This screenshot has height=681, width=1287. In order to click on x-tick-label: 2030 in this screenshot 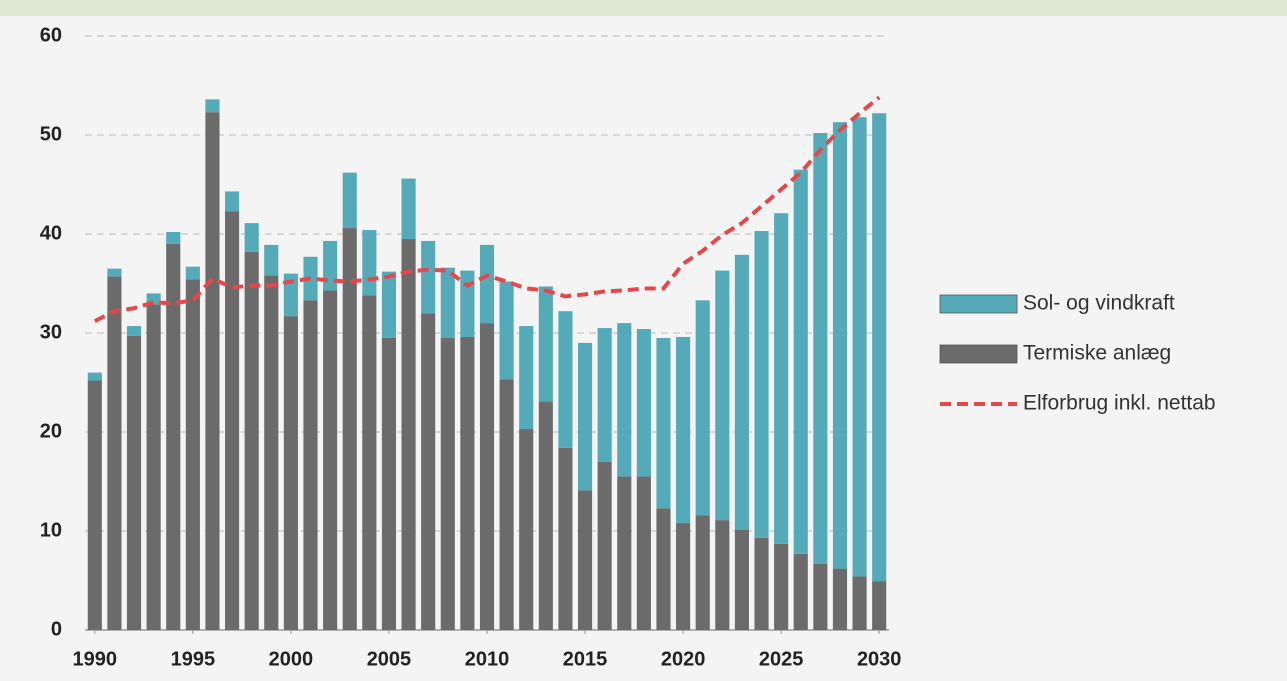, I will do `click(879, 659)`.